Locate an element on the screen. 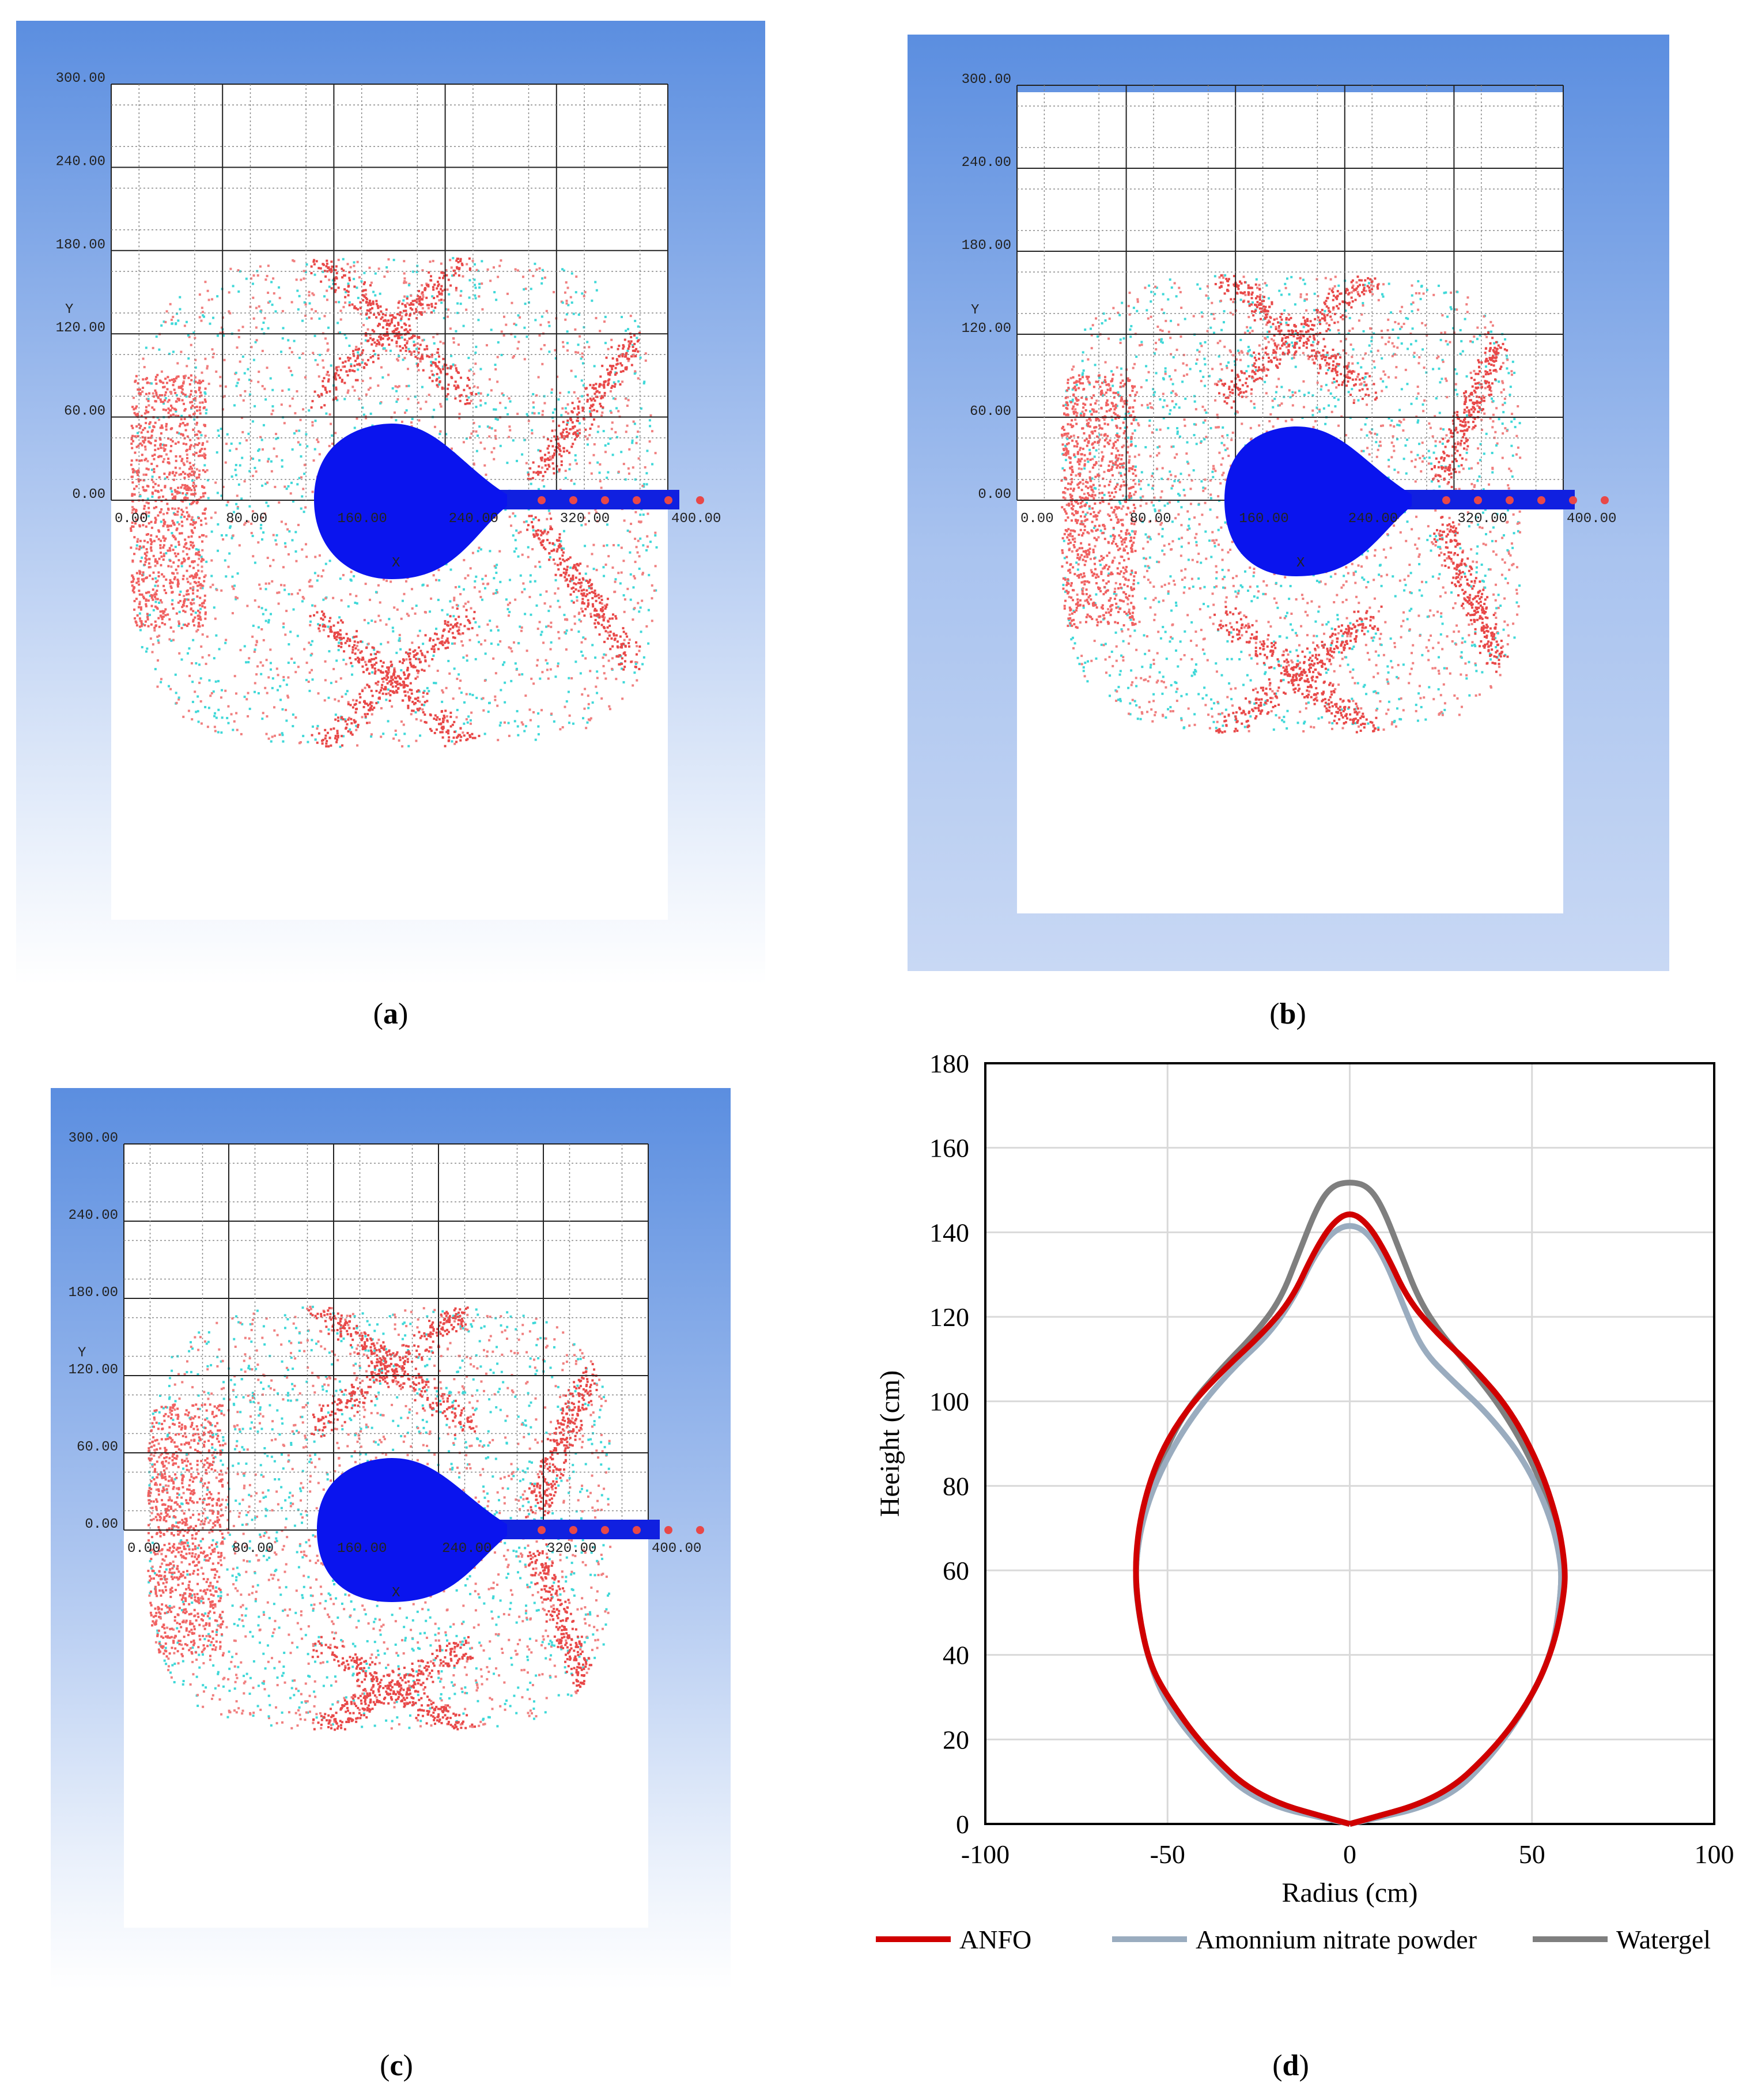 The height and width of the screenshot is (2100, 1758). damage-zone-a is located at coordinates (394, 502).